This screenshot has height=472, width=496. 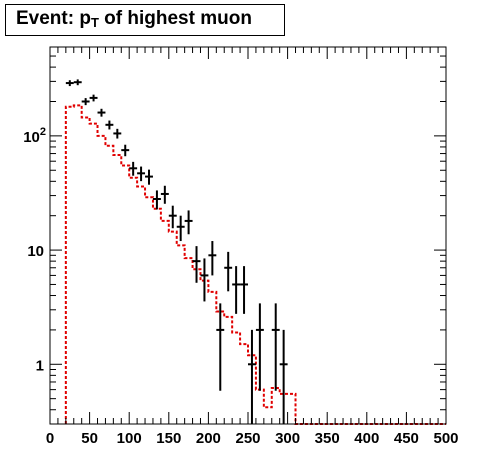 What do you see at coordinates (327, 438) in the screenshot?
I see `x-tick-label: 350` at bounding box center [327, 438].